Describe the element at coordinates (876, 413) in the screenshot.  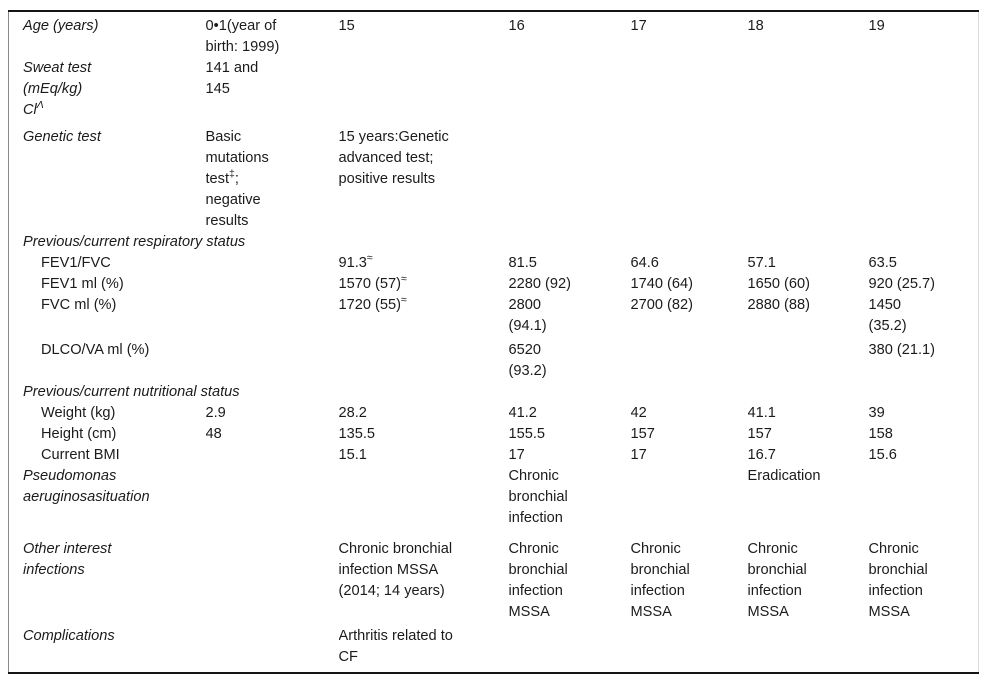
I see `table-cell: 39` at that location.